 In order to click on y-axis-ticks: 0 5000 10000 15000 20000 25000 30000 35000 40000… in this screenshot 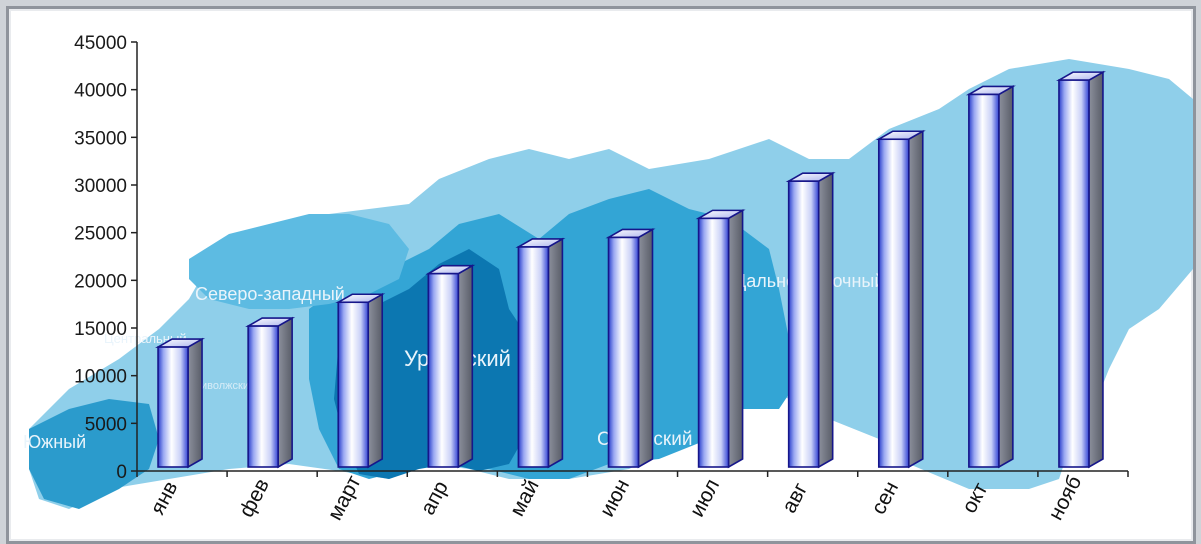, I will do `click(105, 258)`.